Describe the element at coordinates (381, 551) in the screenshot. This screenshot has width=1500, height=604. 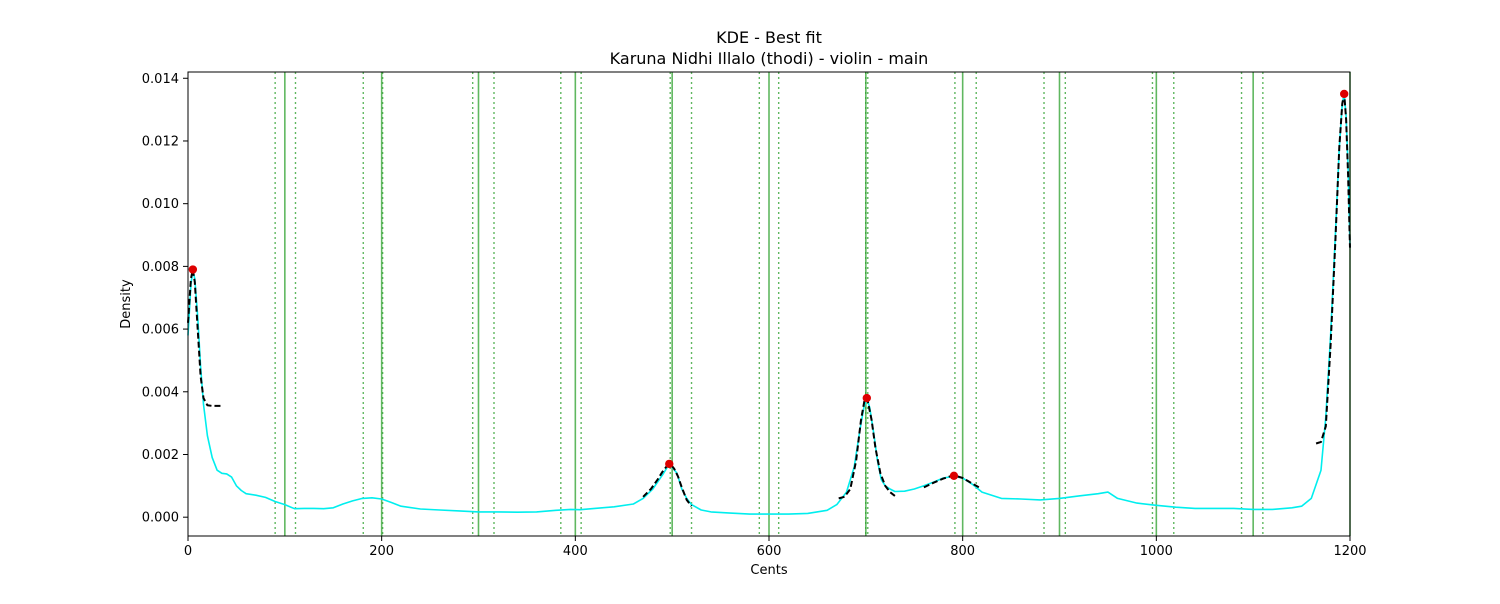
I see `x-tick-label: 200` at that location.